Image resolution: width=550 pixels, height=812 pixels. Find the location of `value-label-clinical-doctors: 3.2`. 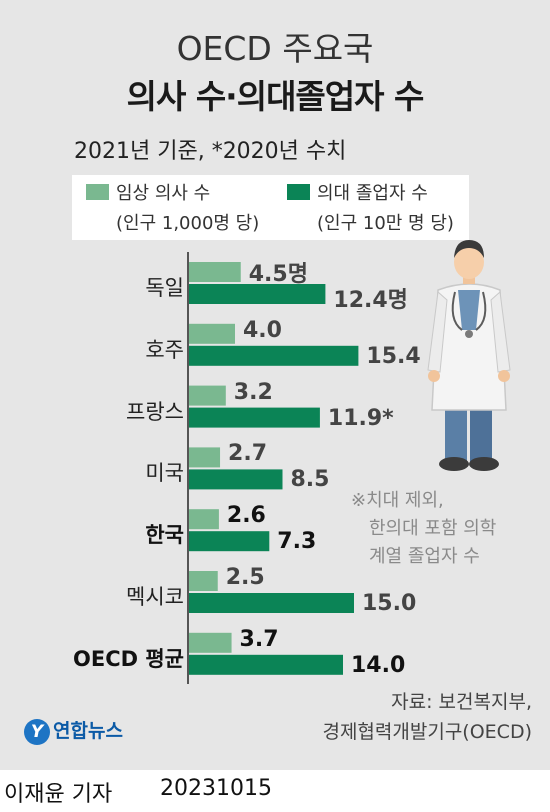

value-label-clinical-doctors: 3.2 is located at coordinates (253, 392).